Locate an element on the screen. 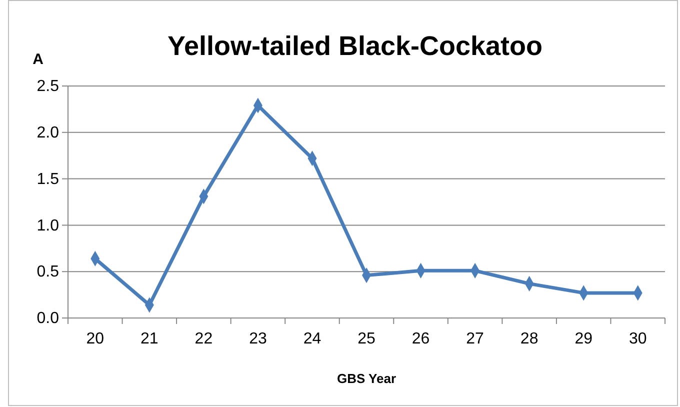 The height and width of the screenshot is (407, 680). chart-title: Yellow-tailed Black-Cockatoo is located at coordinates (355, 46).